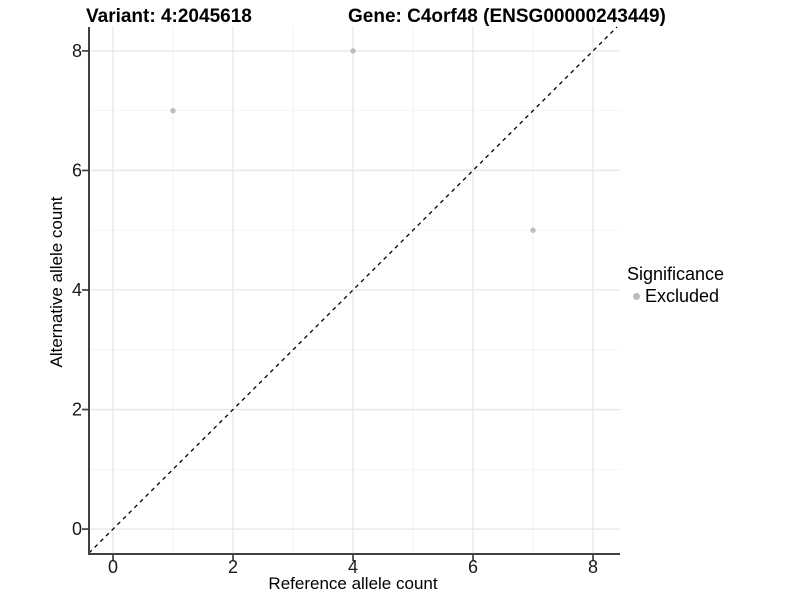 This screenshot has width=800, height=600. What do you see at coordinates (77, 170) in the screenshot?
I see `y-tick-label: 6` at bounding box center [77, 170].